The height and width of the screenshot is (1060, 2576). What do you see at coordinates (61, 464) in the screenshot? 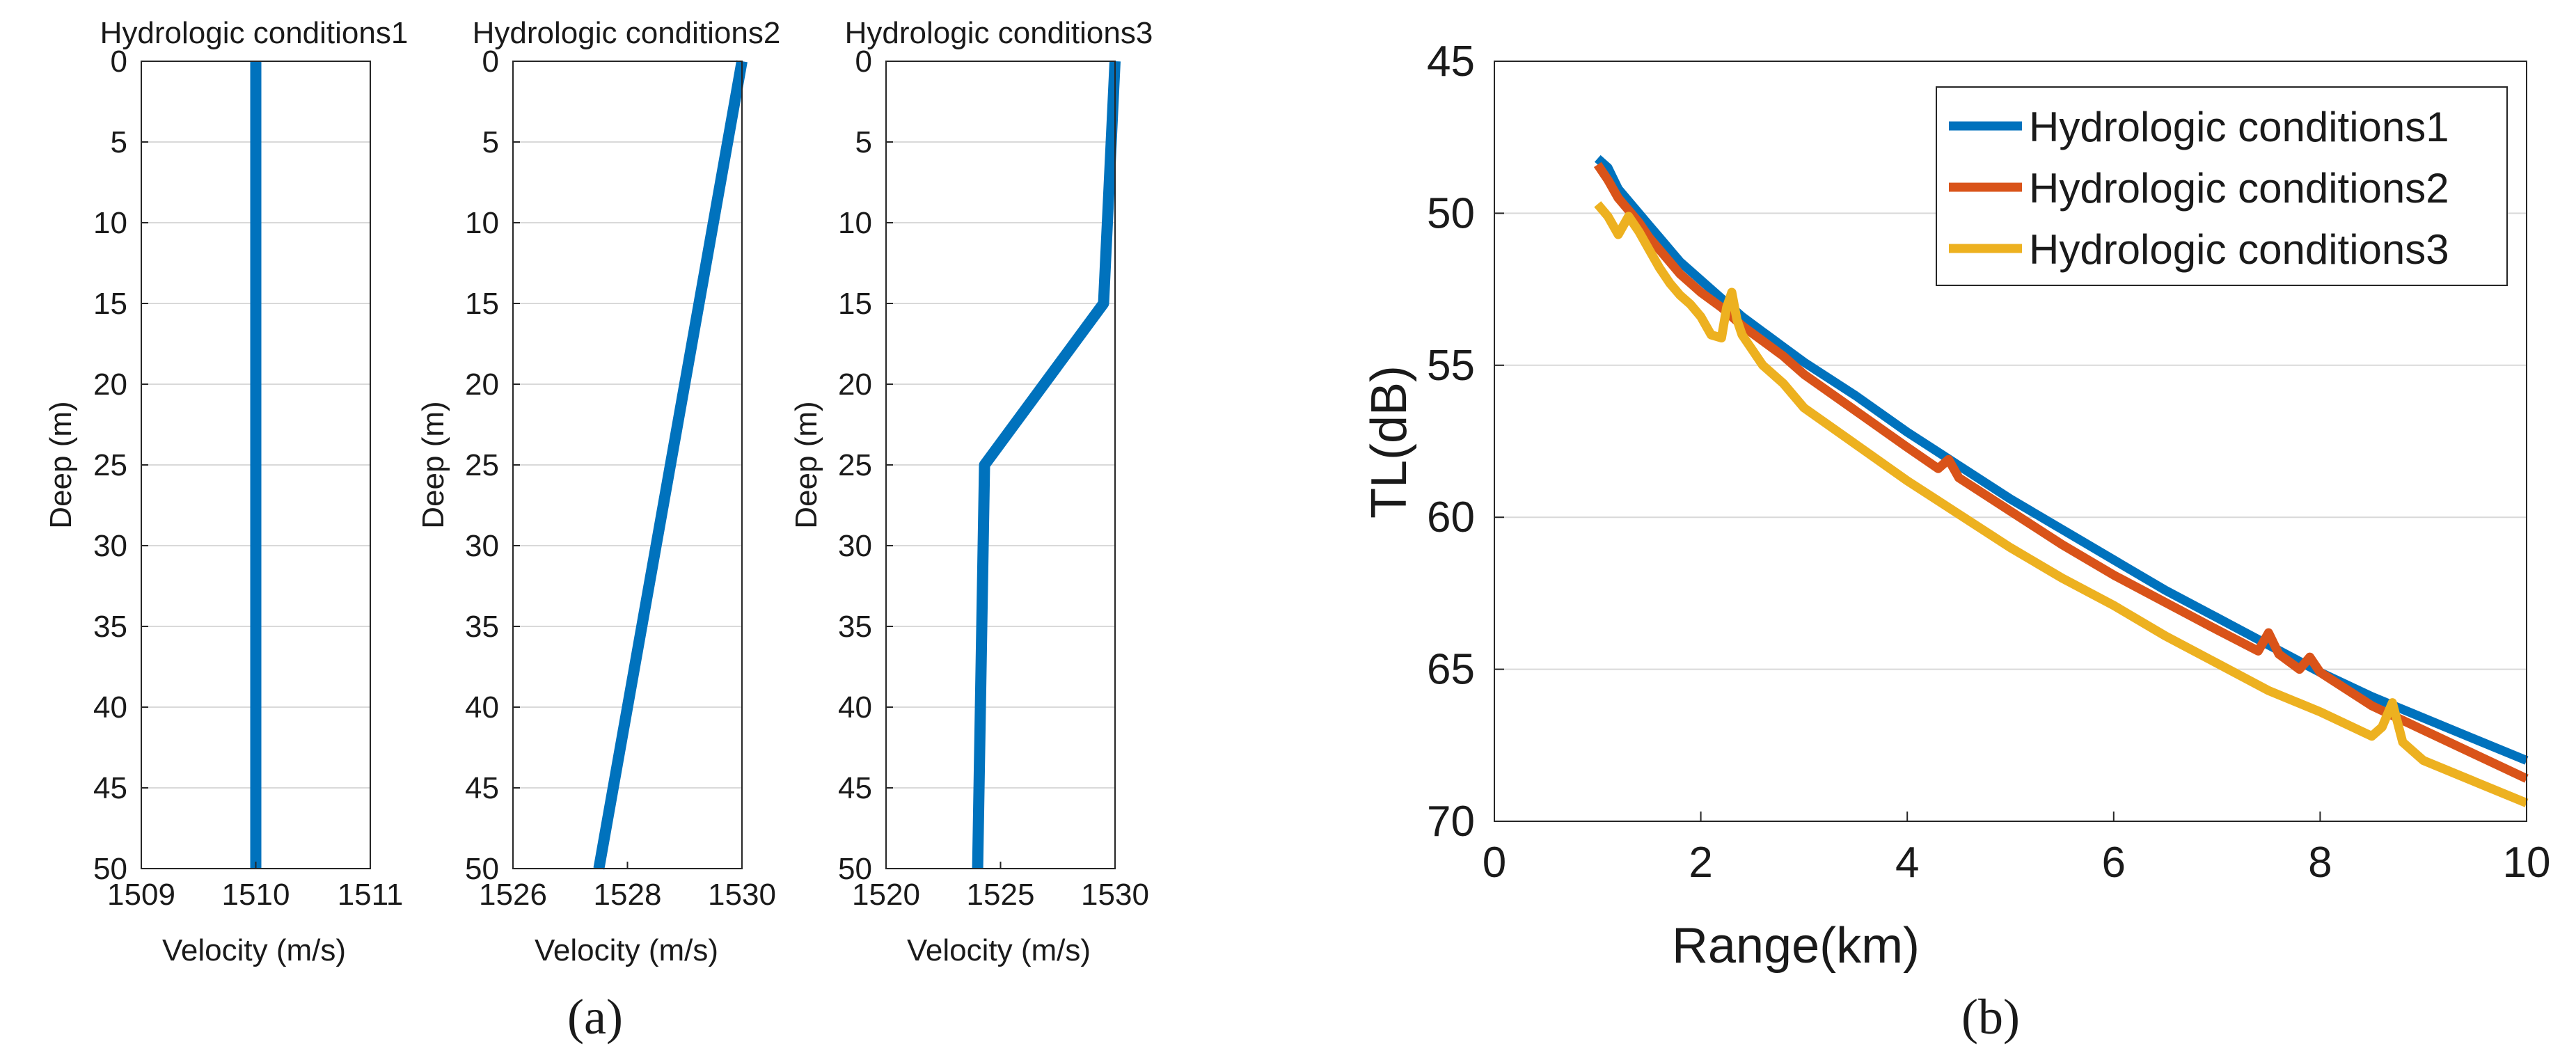
I see `subplot1-y-label: Deep (m)` at bounding box center [61, 464].